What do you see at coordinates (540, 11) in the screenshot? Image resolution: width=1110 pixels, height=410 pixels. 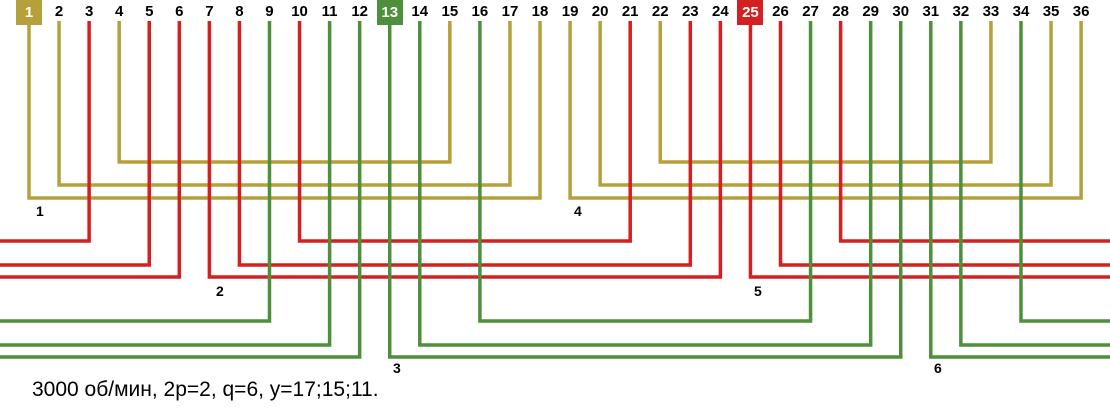 I see `slot-number-18: 18` at bounding box center [540, 11].